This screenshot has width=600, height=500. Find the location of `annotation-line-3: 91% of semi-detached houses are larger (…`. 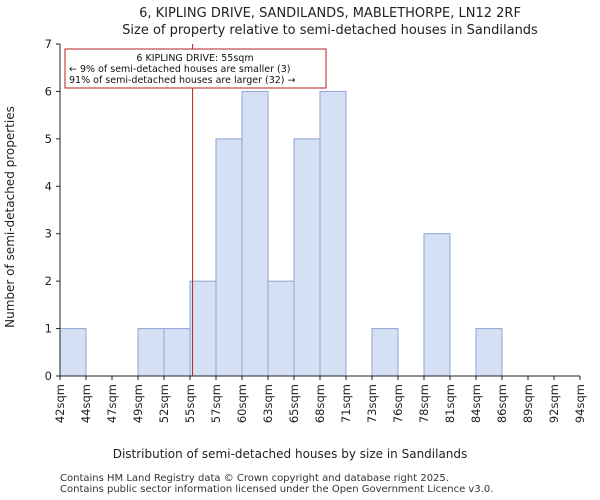

annotation-line-3: 91% of semi-detached houses are larger (… is located at coordinates (182, 80).